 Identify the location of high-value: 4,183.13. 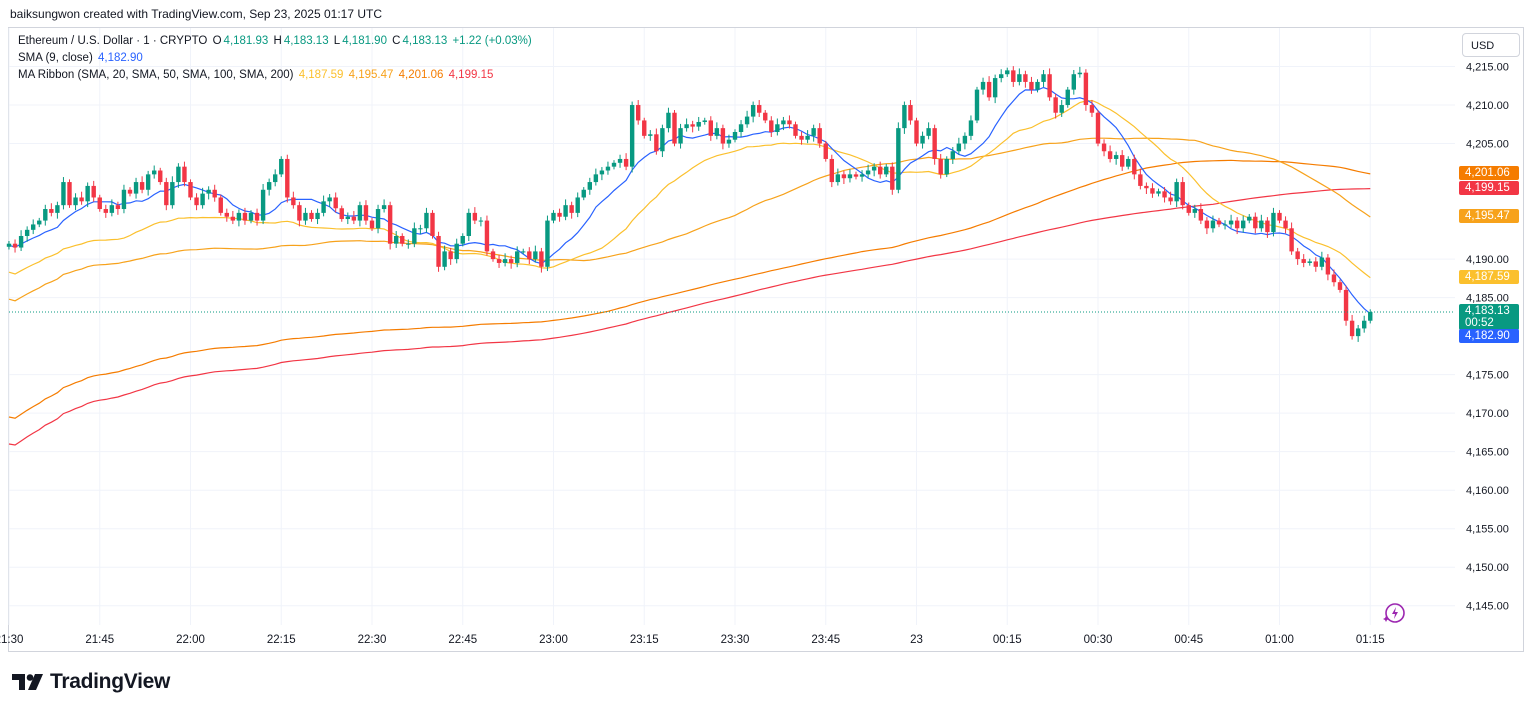
(306, 41).